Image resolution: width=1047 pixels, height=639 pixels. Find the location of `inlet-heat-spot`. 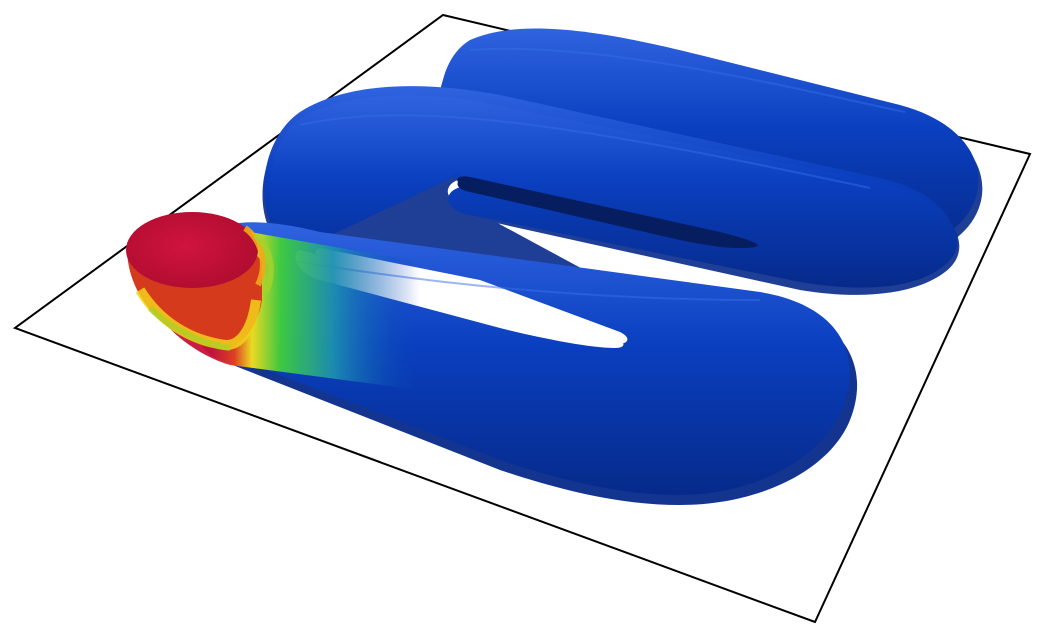

inlet-heat-spot is located at coordinates (273, 301).